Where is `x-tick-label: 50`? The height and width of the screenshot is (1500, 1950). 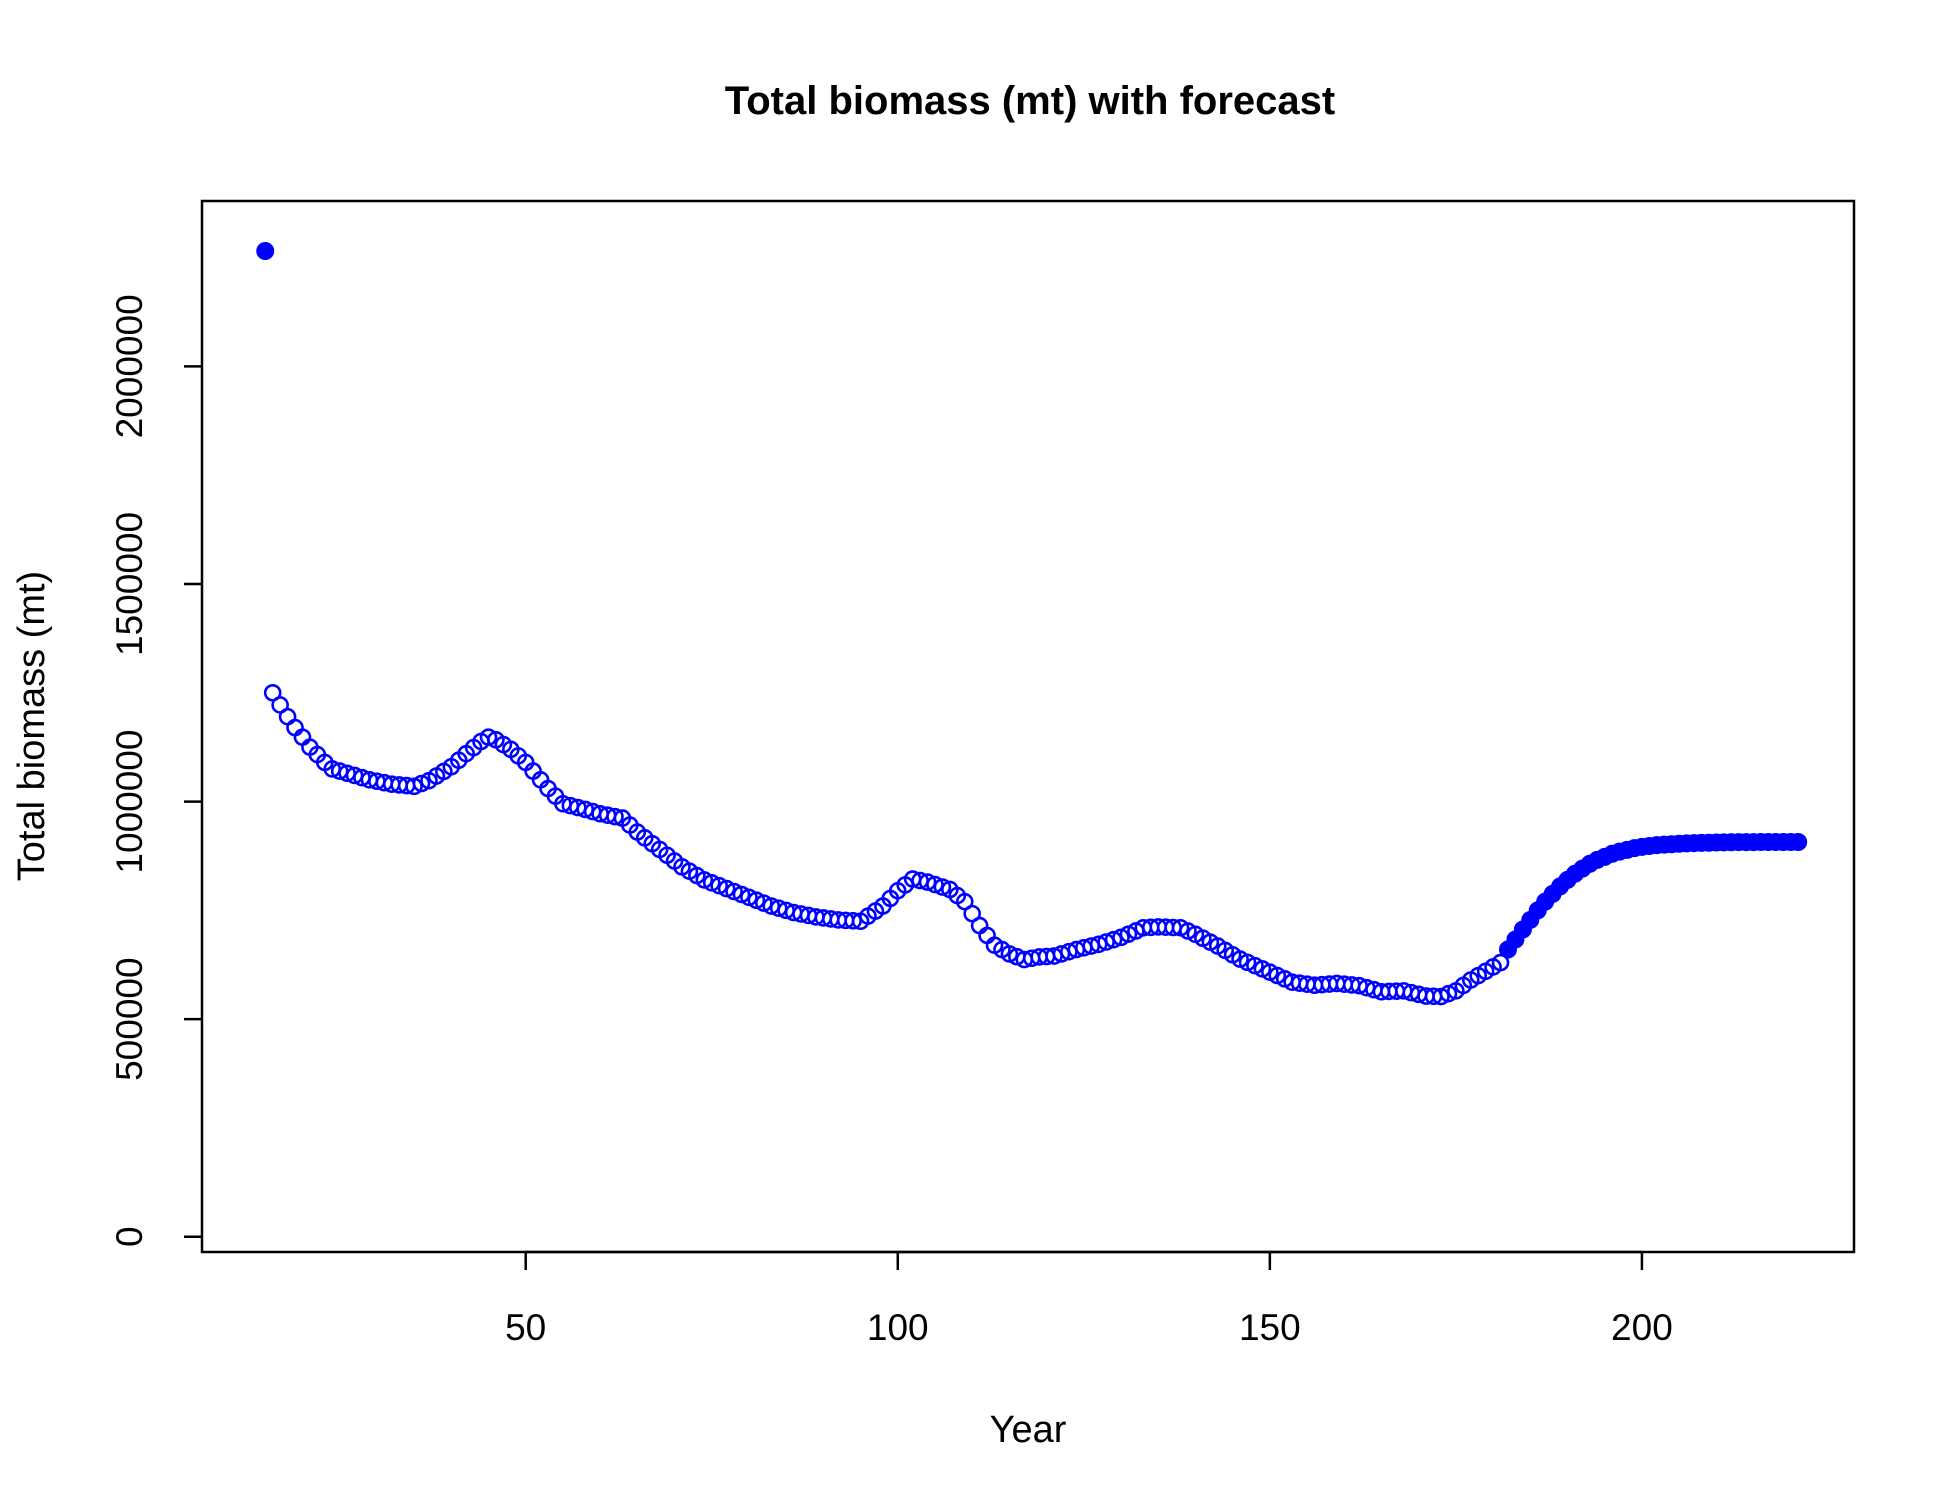
x-tick-label: 50 is located at coordinates (525, 1327).